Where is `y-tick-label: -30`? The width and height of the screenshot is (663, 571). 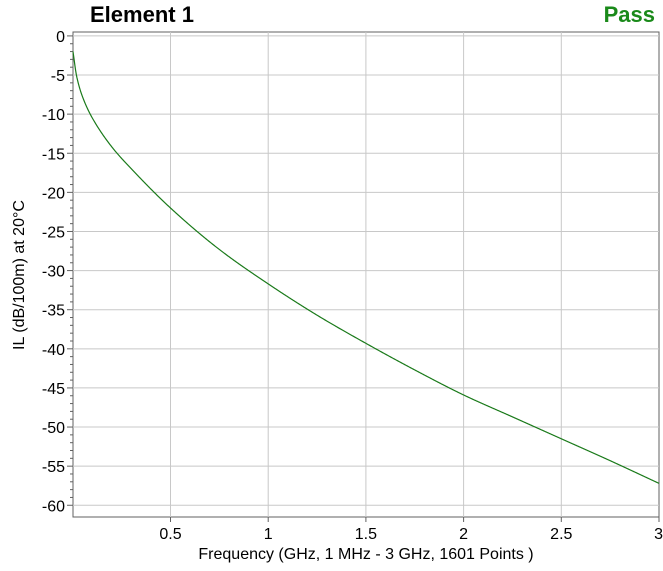
y-tick-label: -30 is located at coordinates (53, 272).